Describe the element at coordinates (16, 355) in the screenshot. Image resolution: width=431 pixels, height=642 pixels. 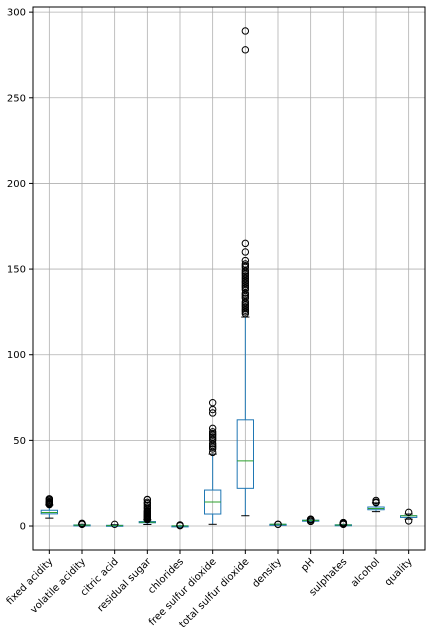
I see `y-tick-label: 100` at that location.